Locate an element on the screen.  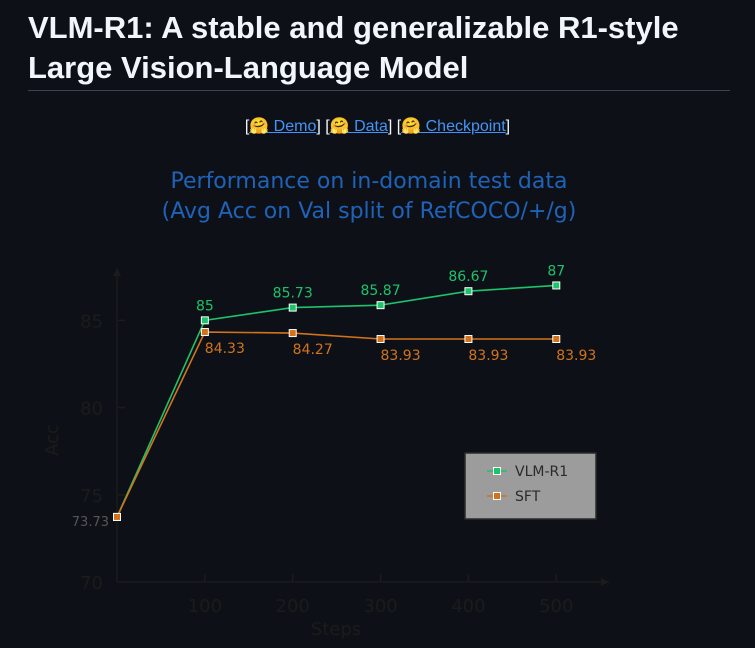
data-label: 84.33 is located at coordinates (225, 349).